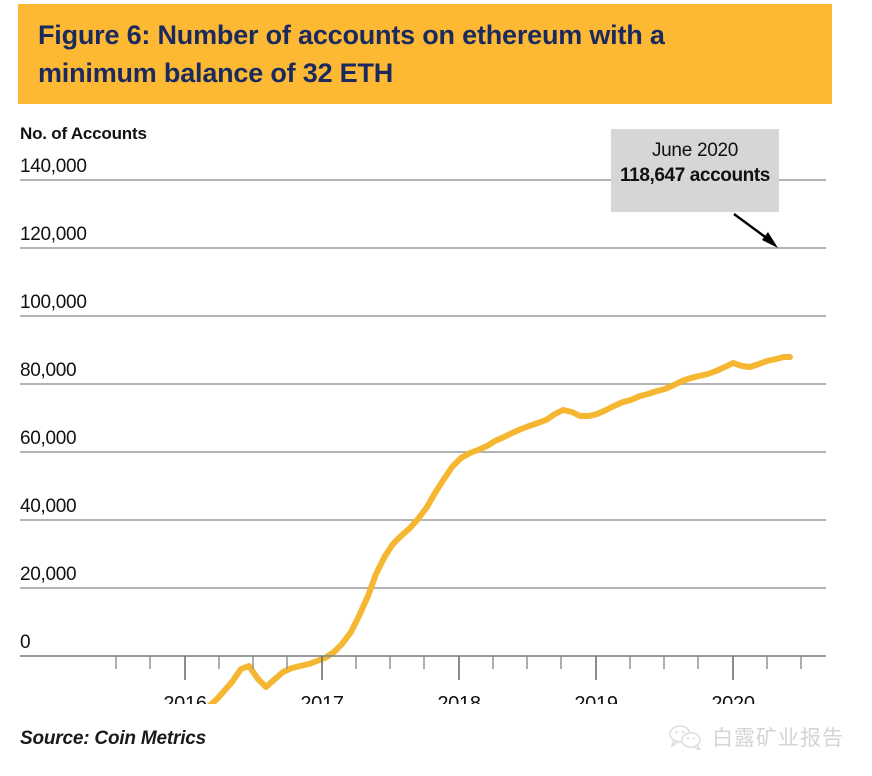  Describe the element at coordinates (48, 438) in the screenshot. I see `y-tick-label: 60,000` at that location.